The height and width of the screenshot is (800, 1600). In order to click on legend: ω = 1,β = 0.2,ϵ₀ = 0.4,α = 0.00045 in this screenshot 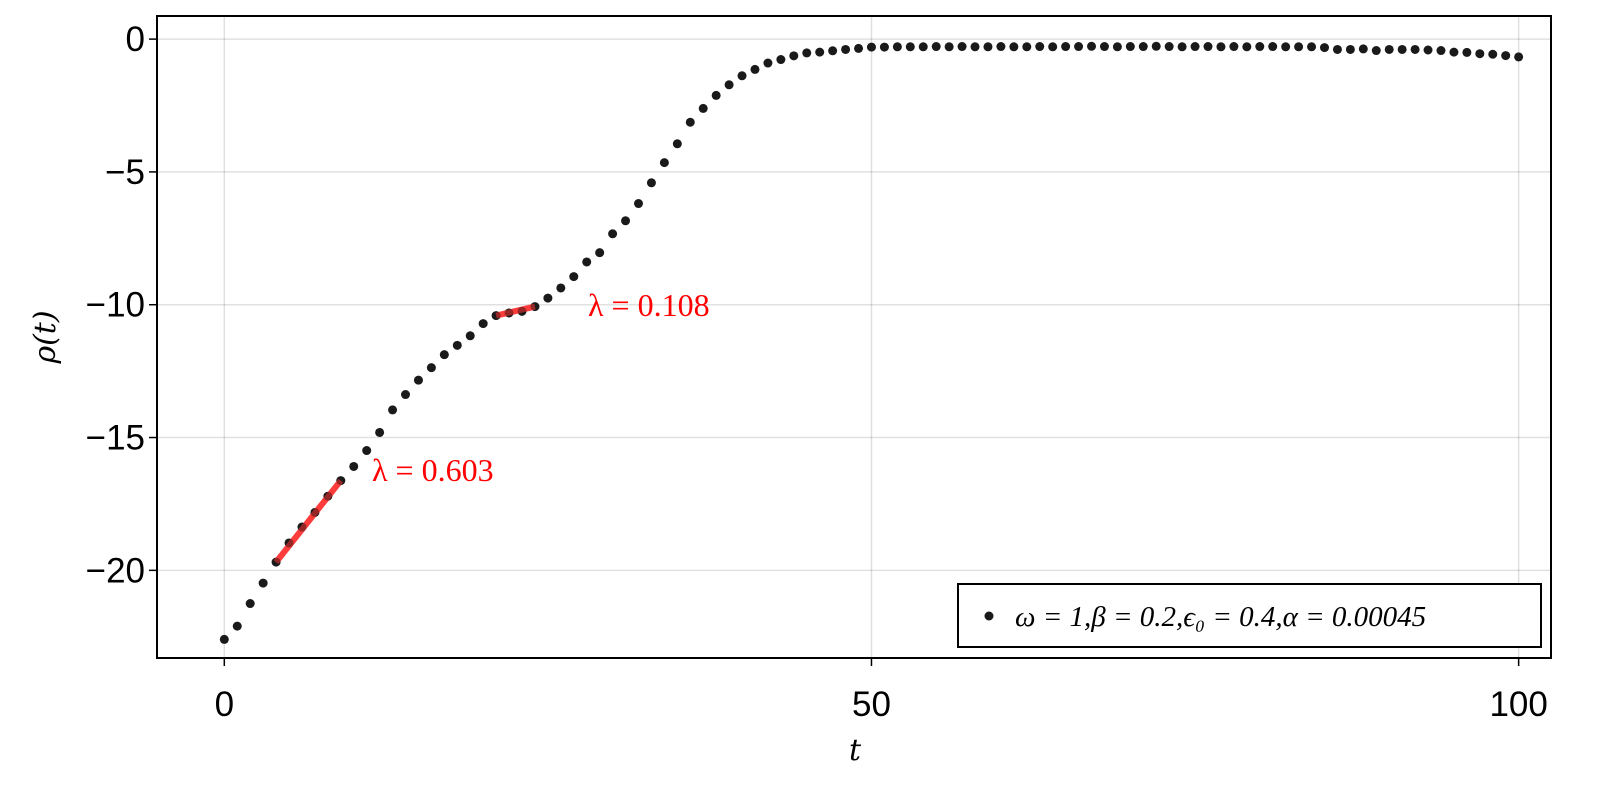, I will do `click(1249, 615)`.